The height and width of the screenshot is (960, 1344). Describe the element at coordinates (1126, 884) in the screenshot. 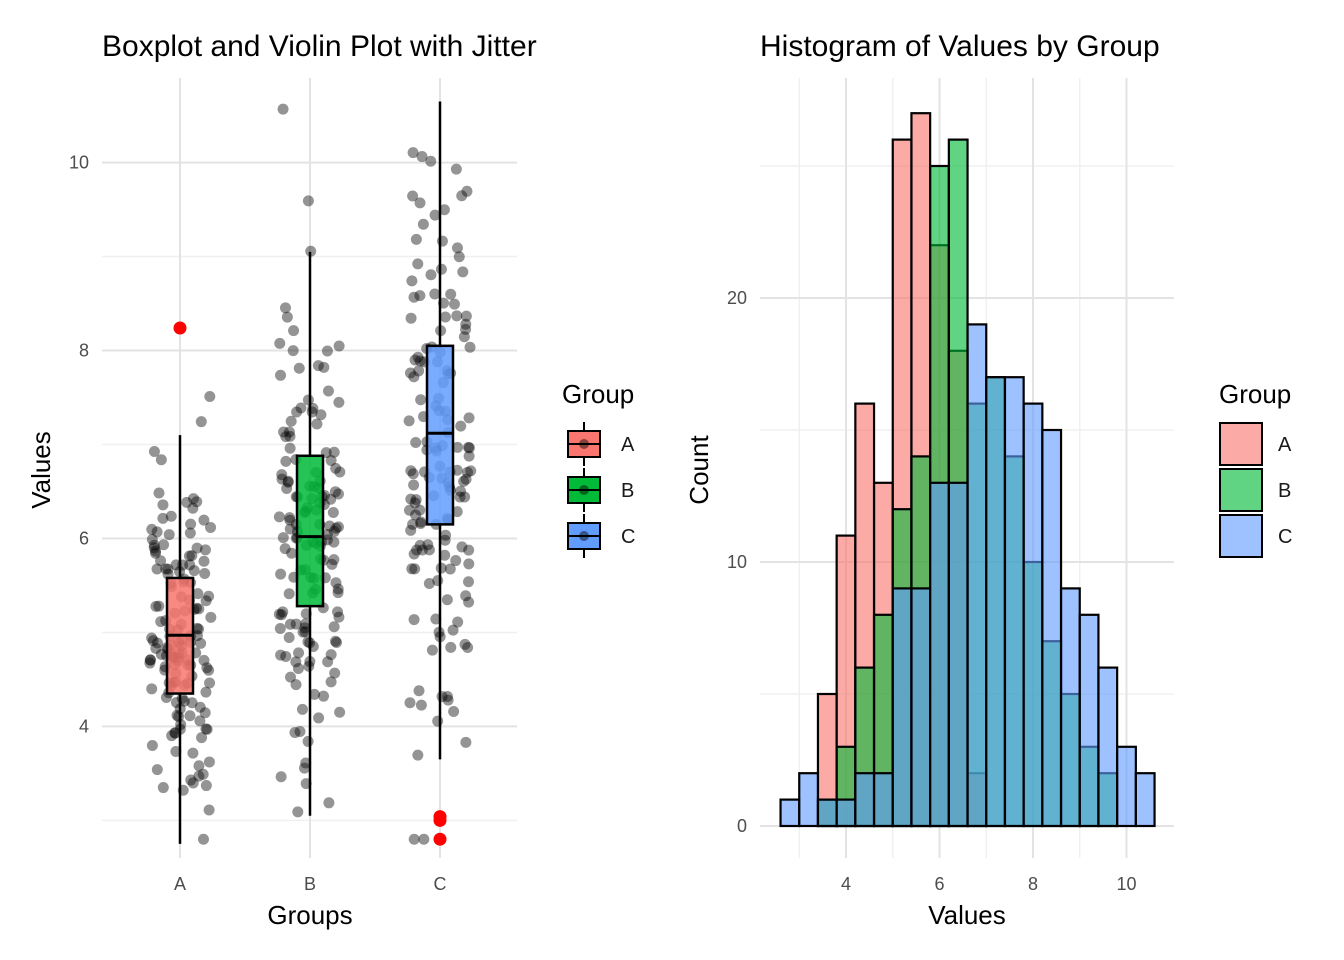

I see `histogram-x-tick-label: 10` at that location.